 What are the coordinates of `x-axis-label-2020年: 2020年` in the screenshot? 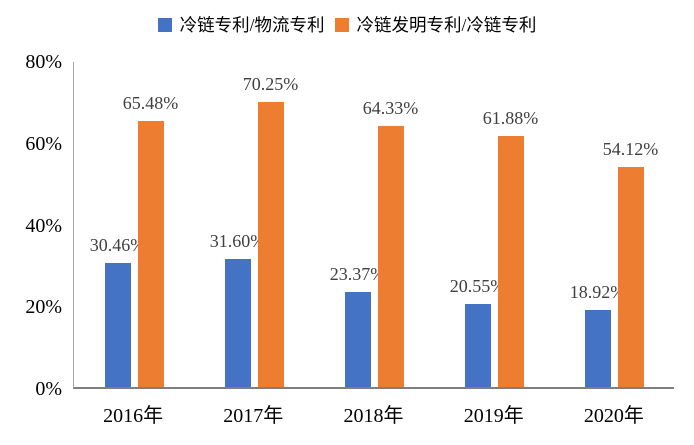 It's located at (613, 416).